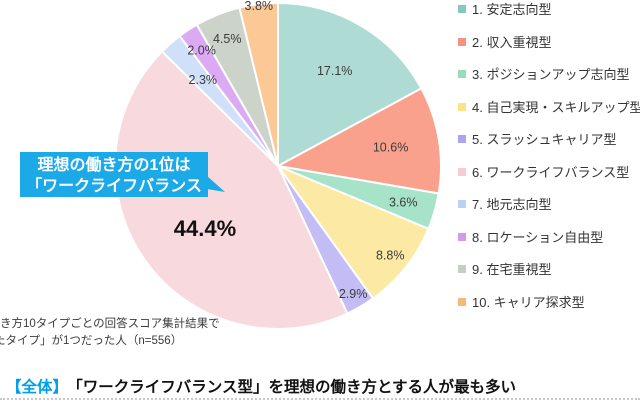 The image size is (640, 402). What do you see at coordinates (390, 255) in the screenshot?
I see `pie-label-4: 8.8%` at bounding box center [390, 255].